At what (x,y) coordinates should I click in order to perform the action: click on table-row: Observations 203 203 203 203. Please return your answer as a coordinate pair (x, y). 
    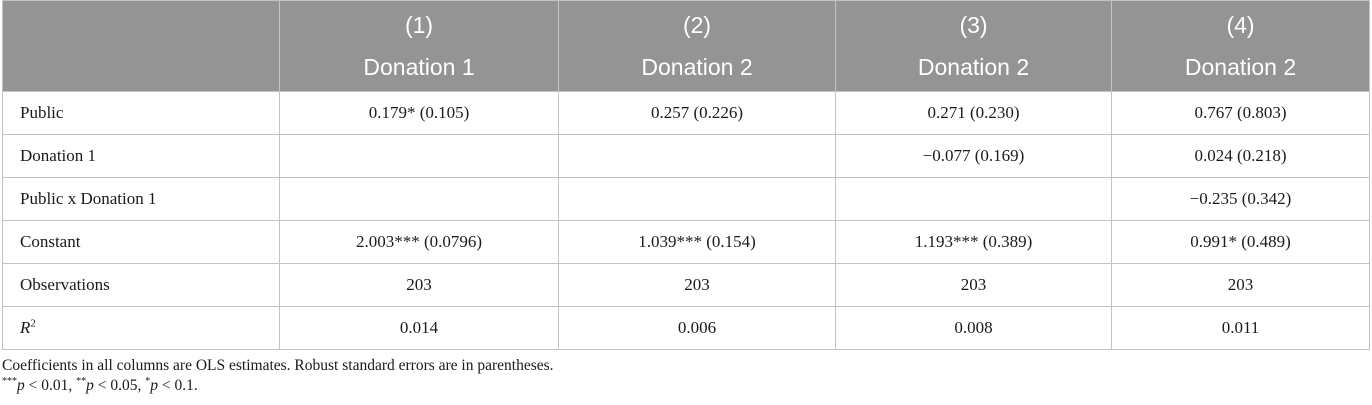
    Looking at the image, I should click on (686, 285).